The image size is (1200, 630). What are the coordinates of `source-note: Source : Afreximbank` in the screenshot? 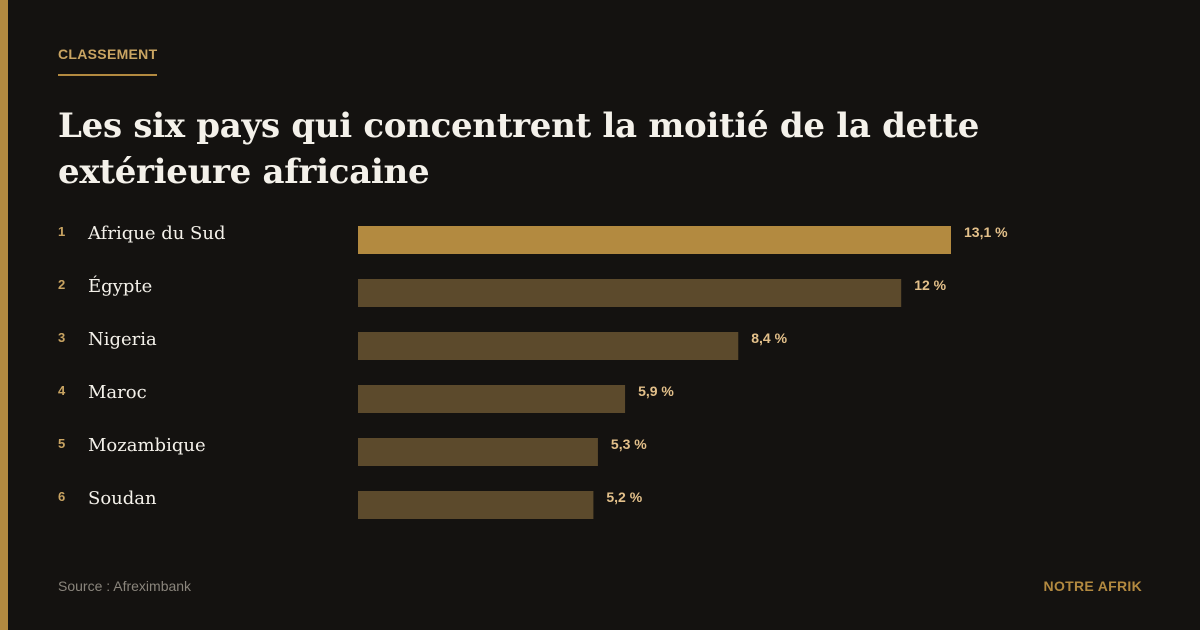 It's located at (125, 586).